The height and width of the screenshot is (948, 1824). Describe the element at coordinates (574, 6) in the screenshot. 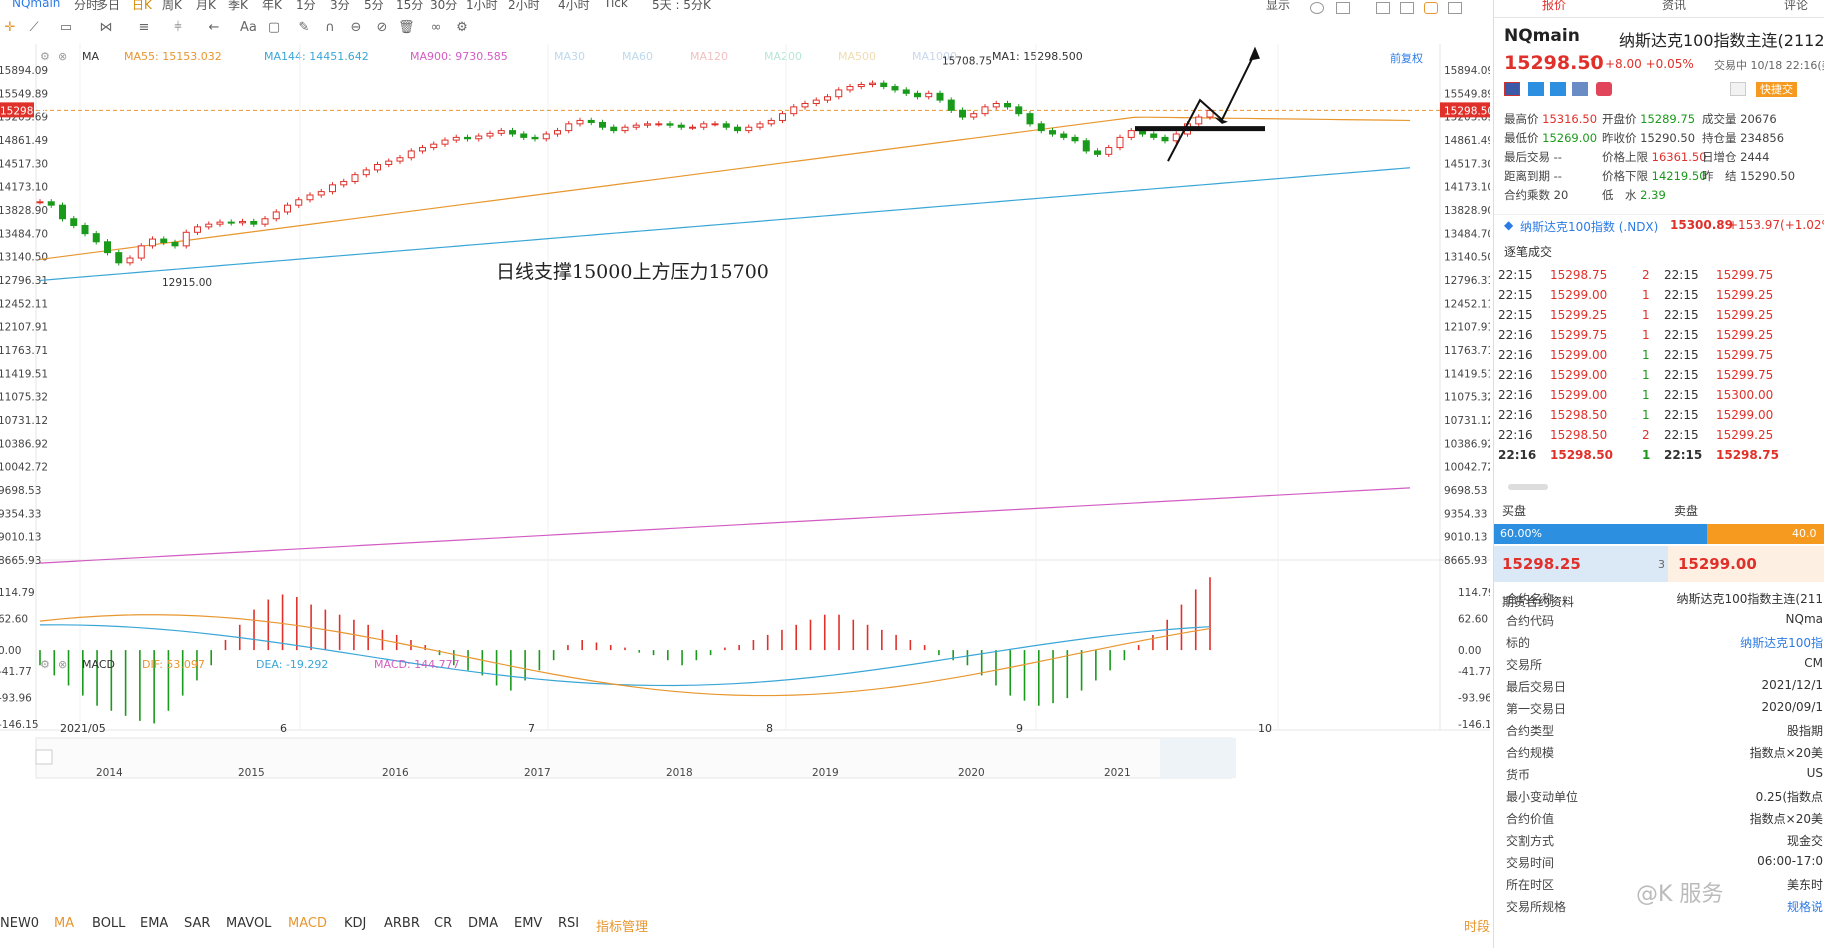

I see `tab-timeframe-4h: 4小时` at that location.